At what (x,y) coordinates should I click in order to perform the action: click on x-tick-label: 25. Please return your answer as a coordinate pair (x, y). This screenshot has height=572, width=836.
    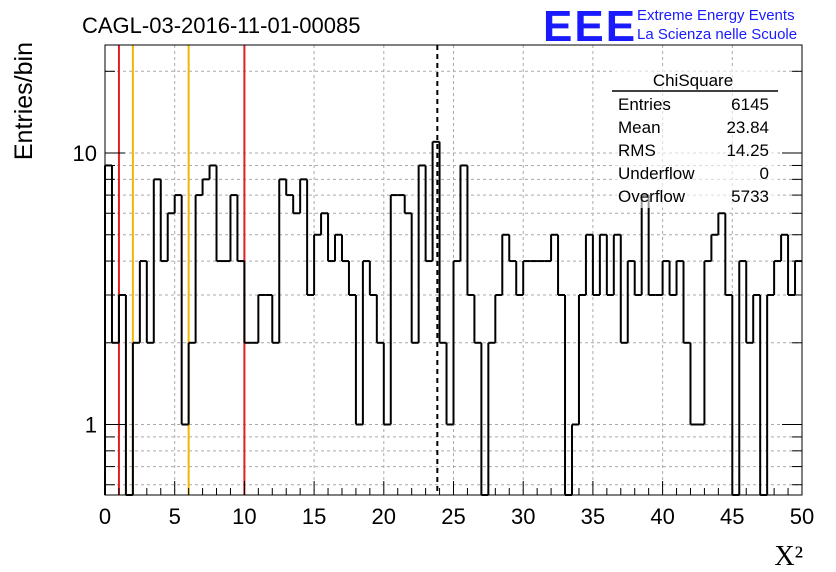
    Looking at the image, I should click on (453, 516).